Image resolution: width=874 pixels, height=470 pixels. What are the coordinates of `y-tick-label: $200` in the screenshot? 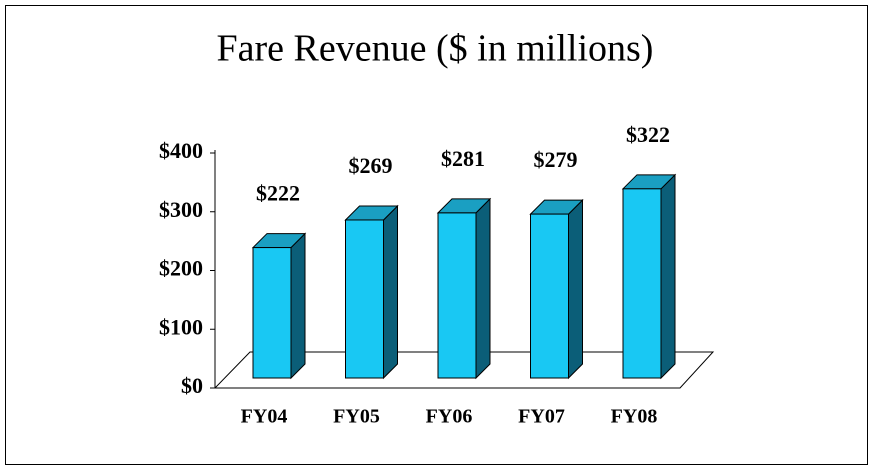 It's located at (181, 268).